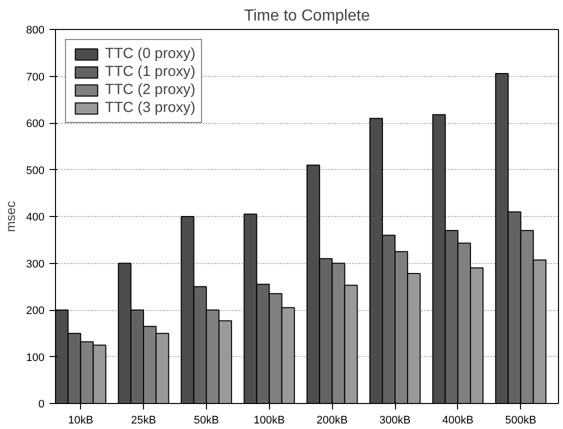 This screenshot has width=563, height=429. I want to click on y-tick-label: 400, so click(35, 218).